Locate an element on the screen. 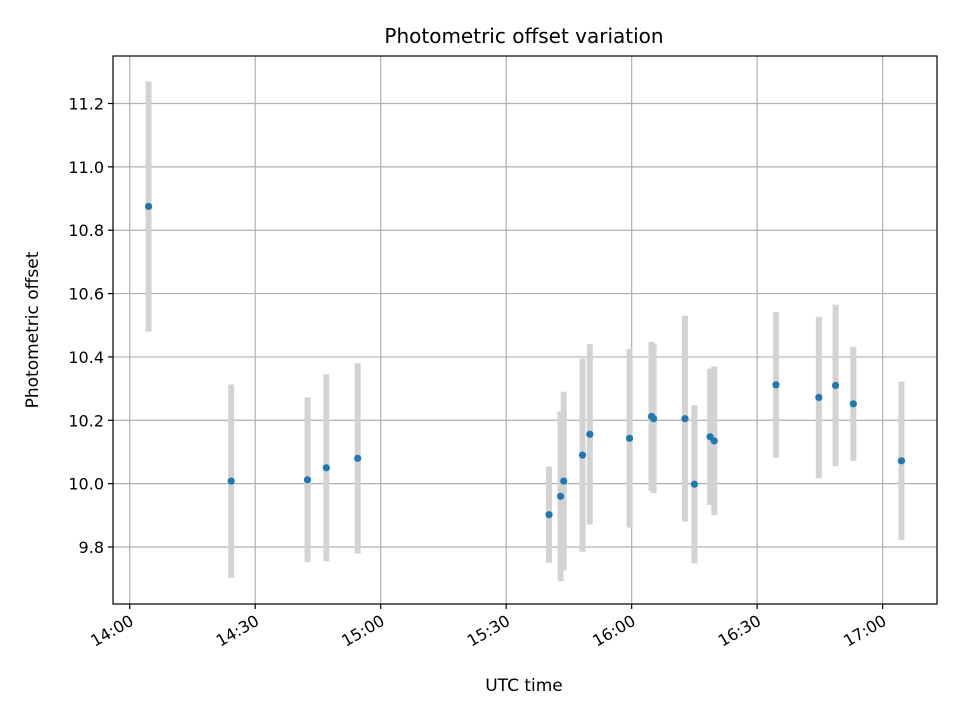 The image size is (960, 720). y-axis: 9.8 10.0 10.2 10.4 10.6 10.8 11.0 11.2 is located at coordinates (90, 326).